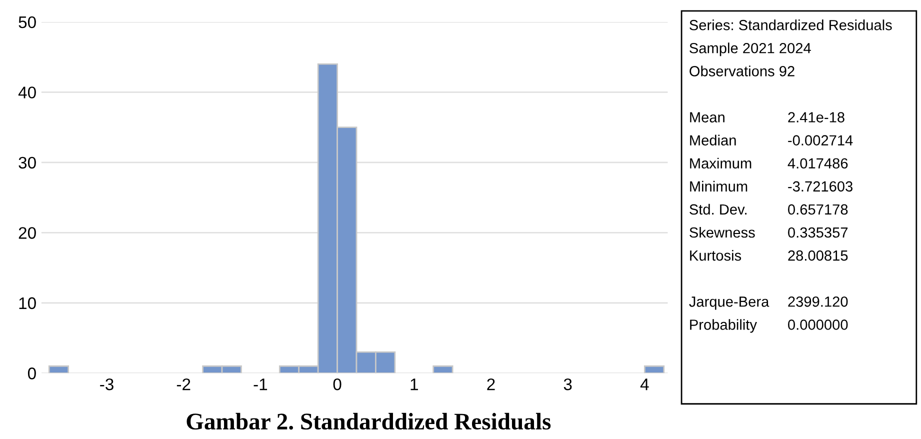 This screenshot has width=921, height=439. Describe the element at coordinates (769, 209) in the screenshot. I see `text: Std. Dev. 0.657178` at that location.